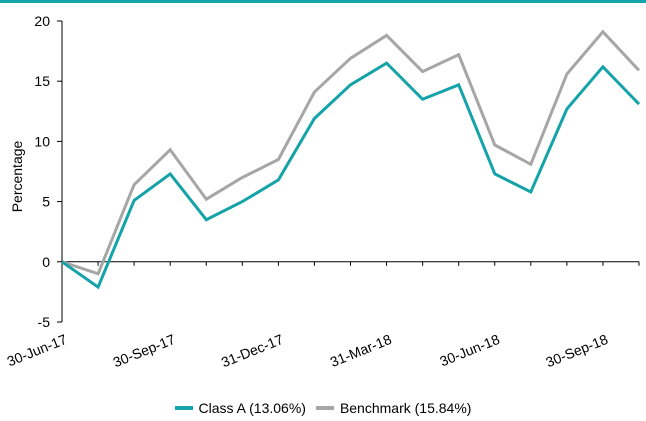 This screenshot has height=421, width=646. Describe the element at coordinates (469, 350) in the screenshot. I see `x-tick-label: 30-Jun-18` at that location.